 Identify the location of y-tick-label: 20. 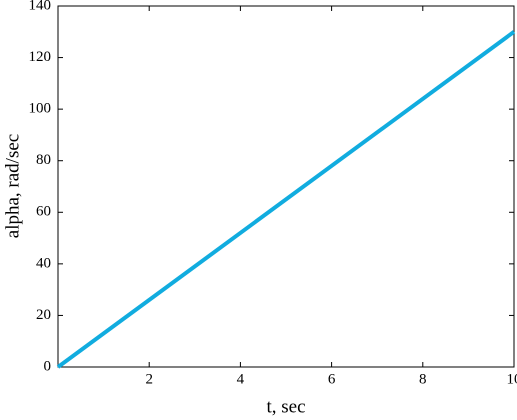
(43, 315).